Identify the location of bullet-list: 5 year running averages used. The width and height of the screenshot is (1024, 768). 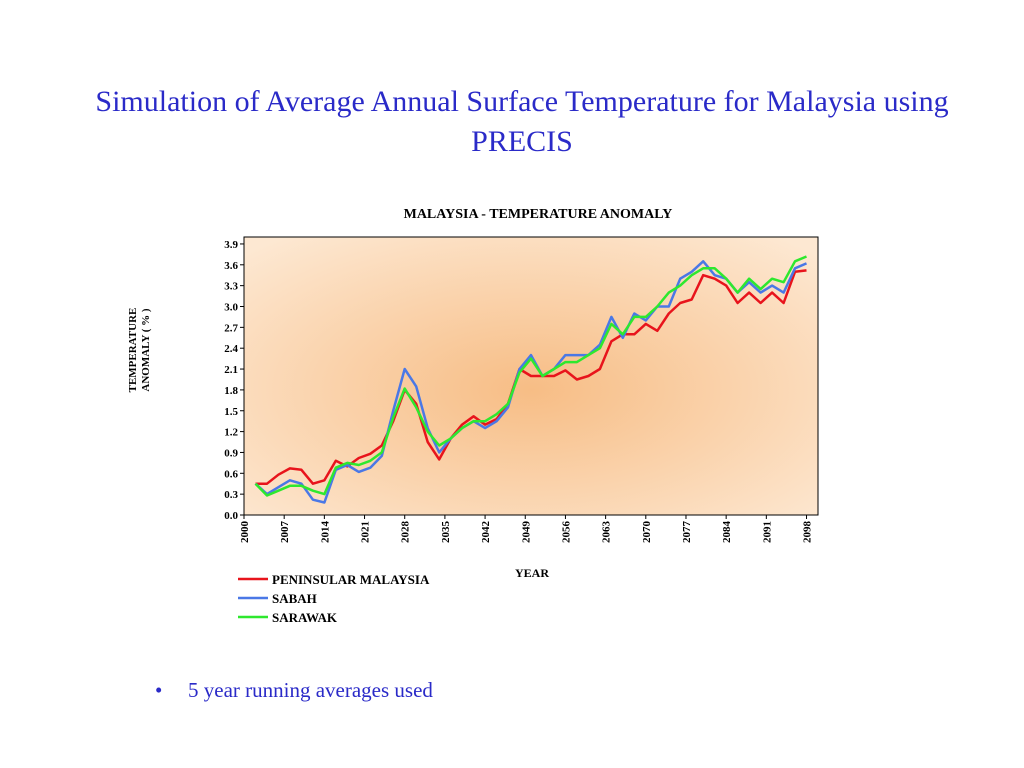
(294, 690).